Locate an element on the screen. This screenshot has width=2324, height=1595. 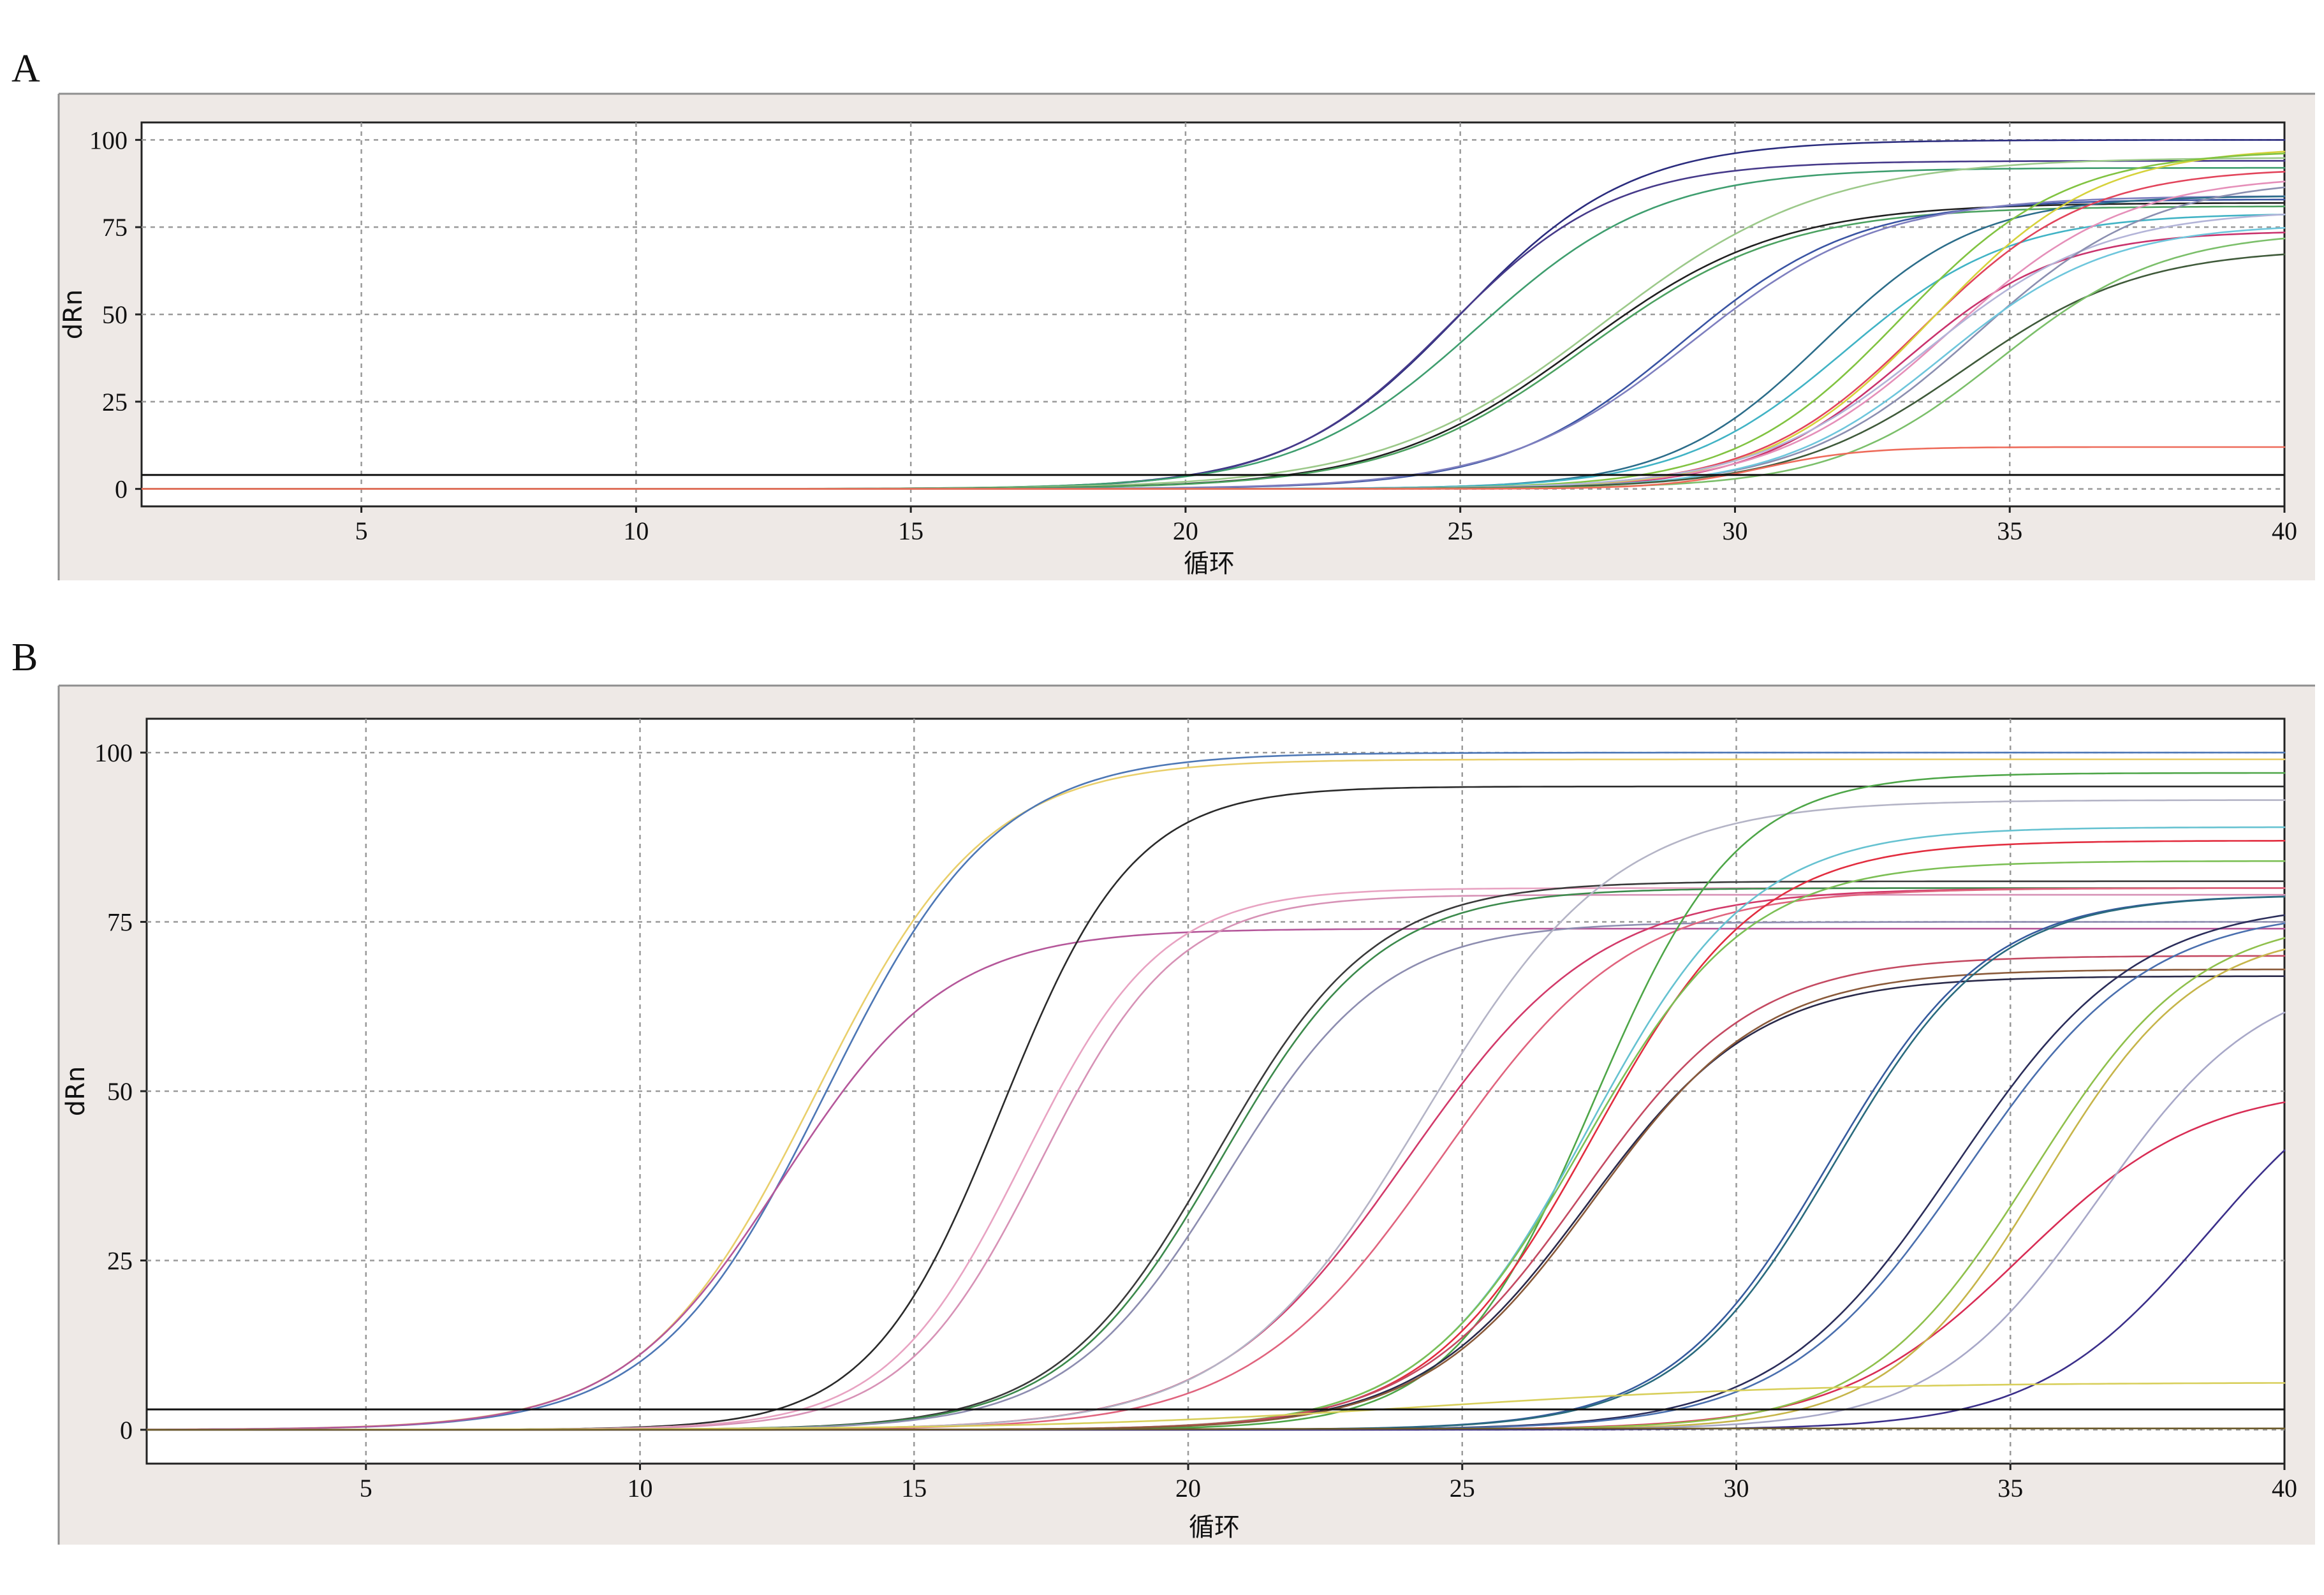
panel-b-x-tick-label-40: 40 is located at coordinates (2284, 1488).